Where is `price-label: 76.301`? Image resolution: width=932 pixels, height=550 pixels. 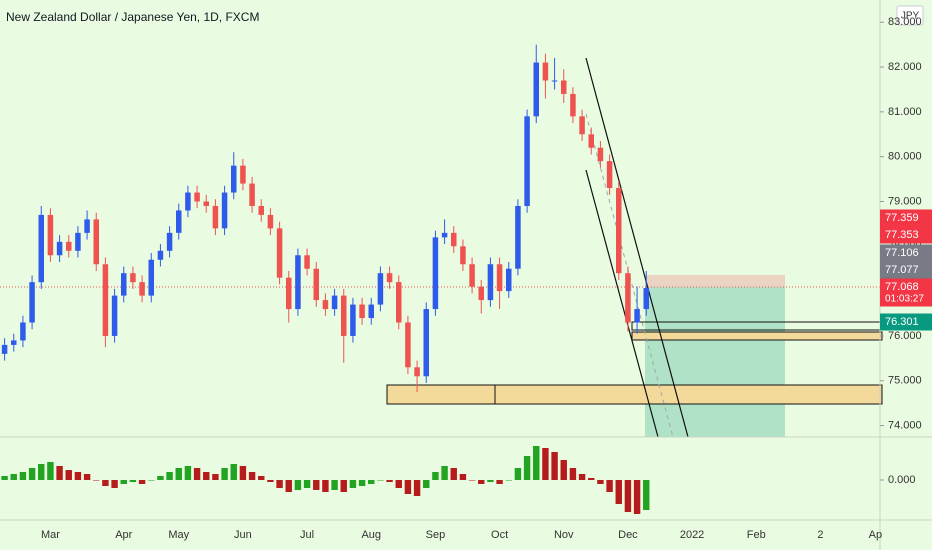 price-label: 76.301 is located at coordinates (902, 322).